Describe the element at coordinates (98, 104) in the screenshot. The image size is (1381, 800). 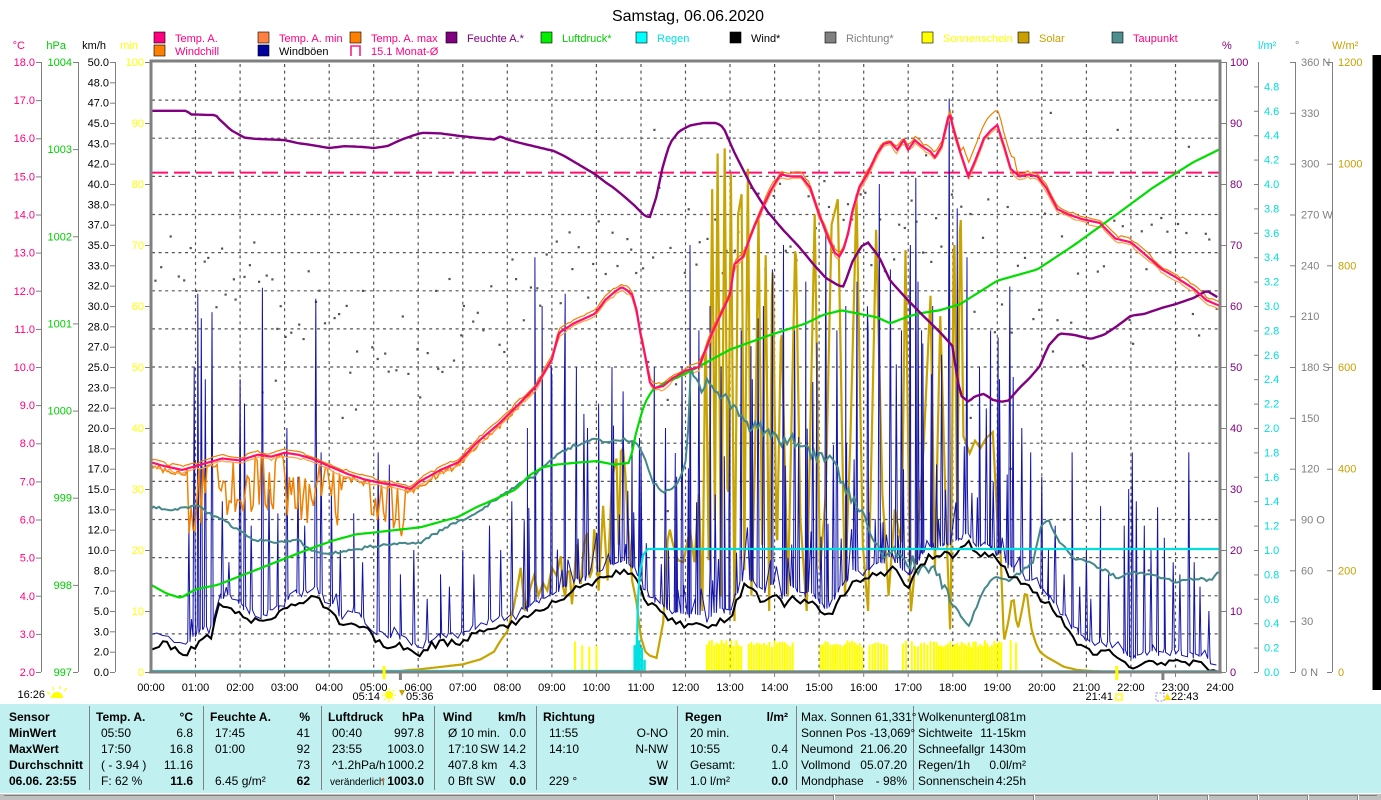
I see `svg-text: 47.0` at that location.